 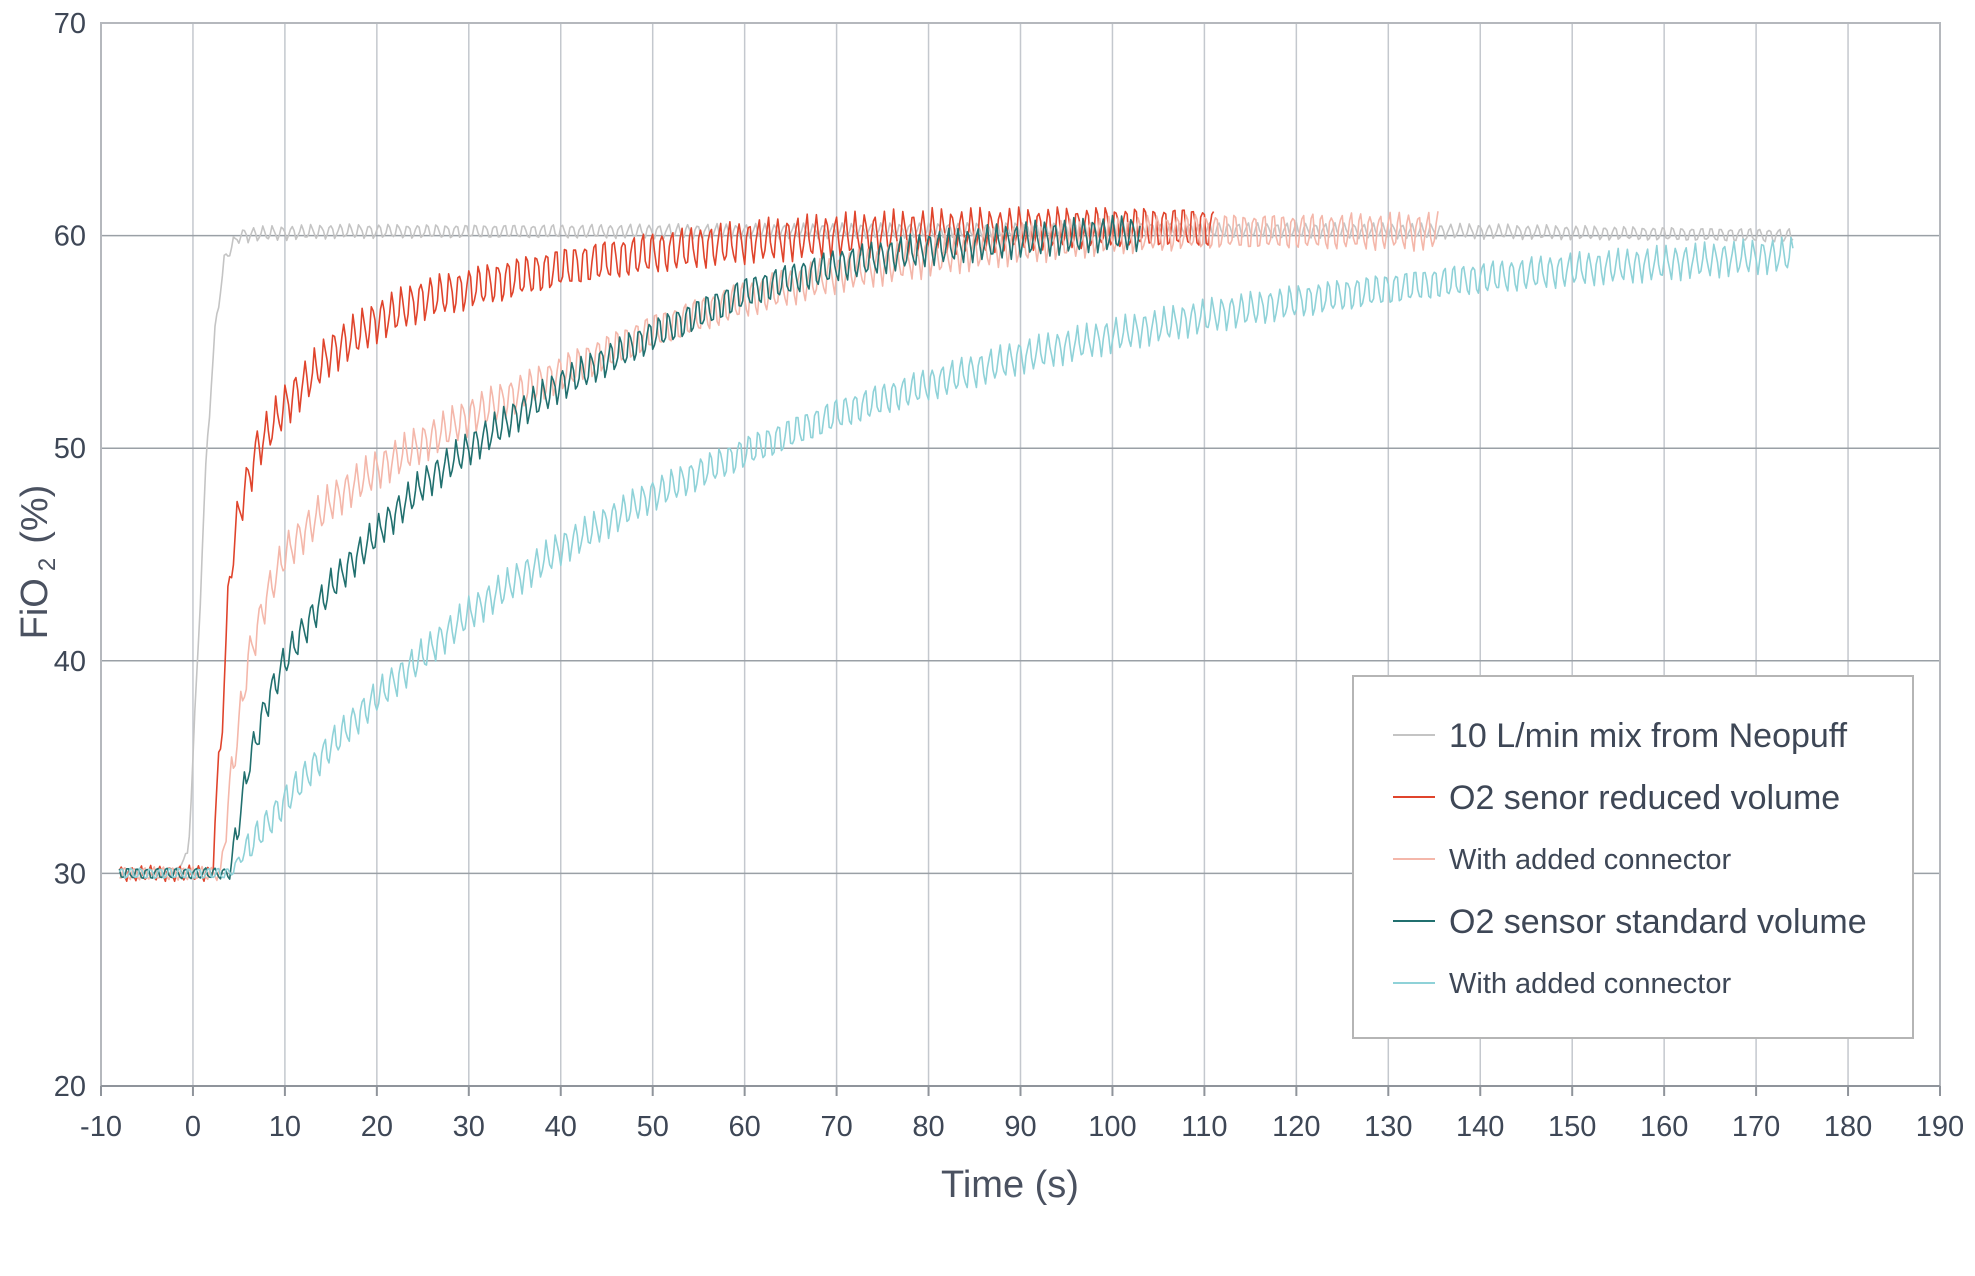 What do you see at coordinates (1204, 1127) in the screenshot?
I see `x-tick-label: 110` at bounding box center [1204, 1127].